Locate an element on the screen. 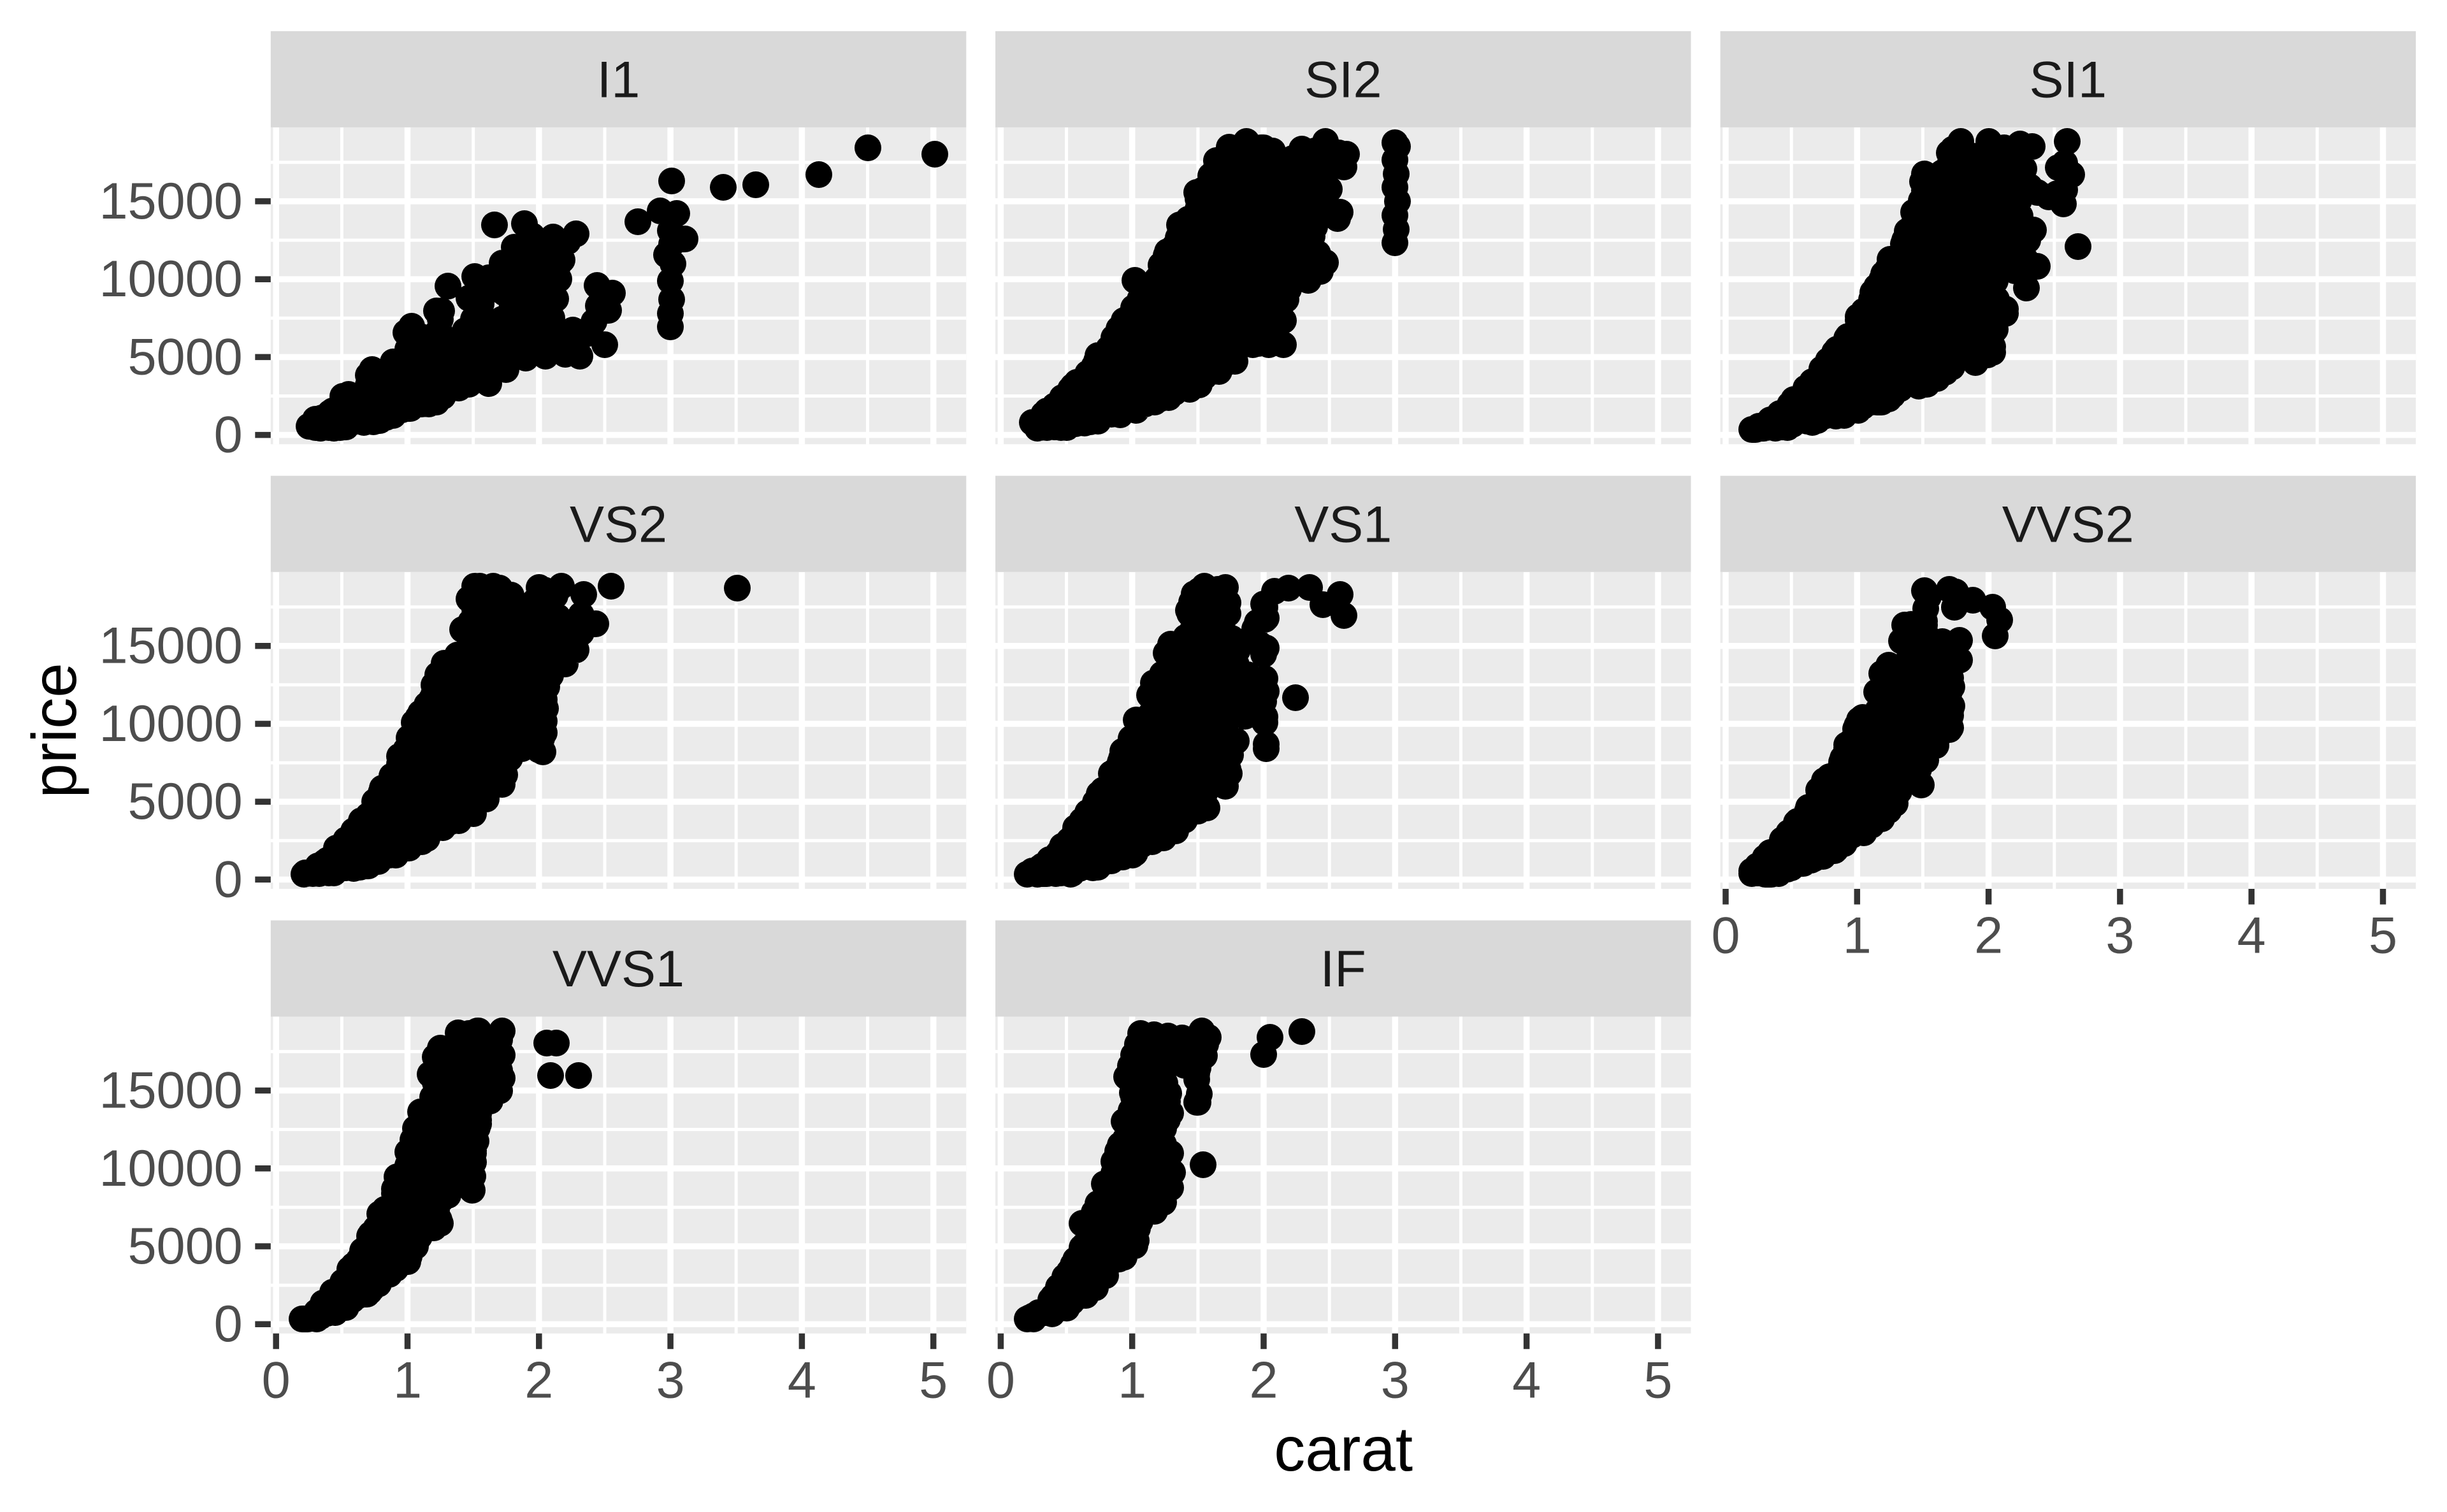 Image resolution: width=2447 pixels, height=1512 pixels. svg-text: VVS2 is located at coordinates (2068, 524).